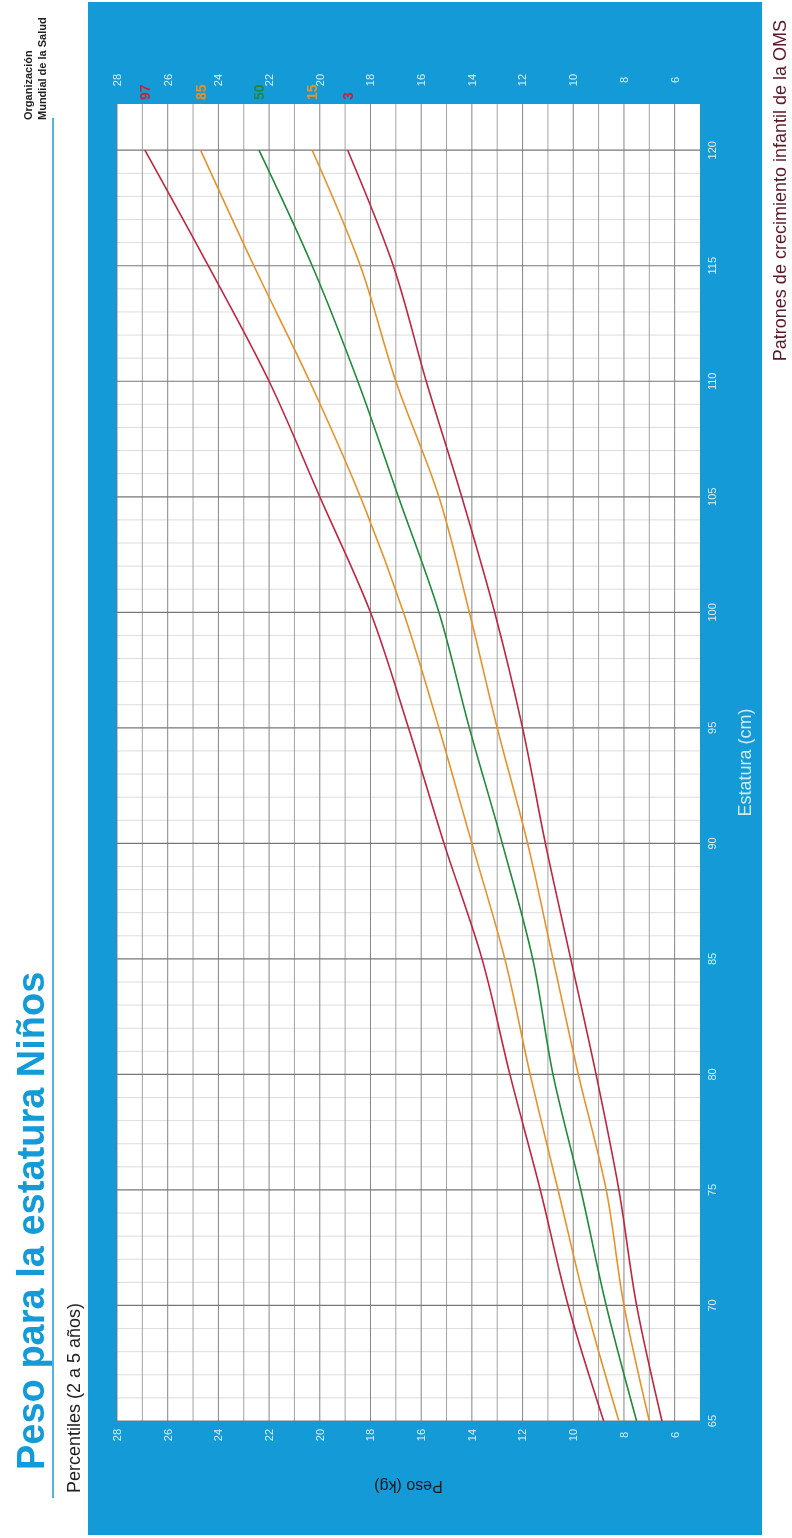 This screenshot has height=1538, width=792. I want to click on x2-tick-label: 14, so click(471, 80).